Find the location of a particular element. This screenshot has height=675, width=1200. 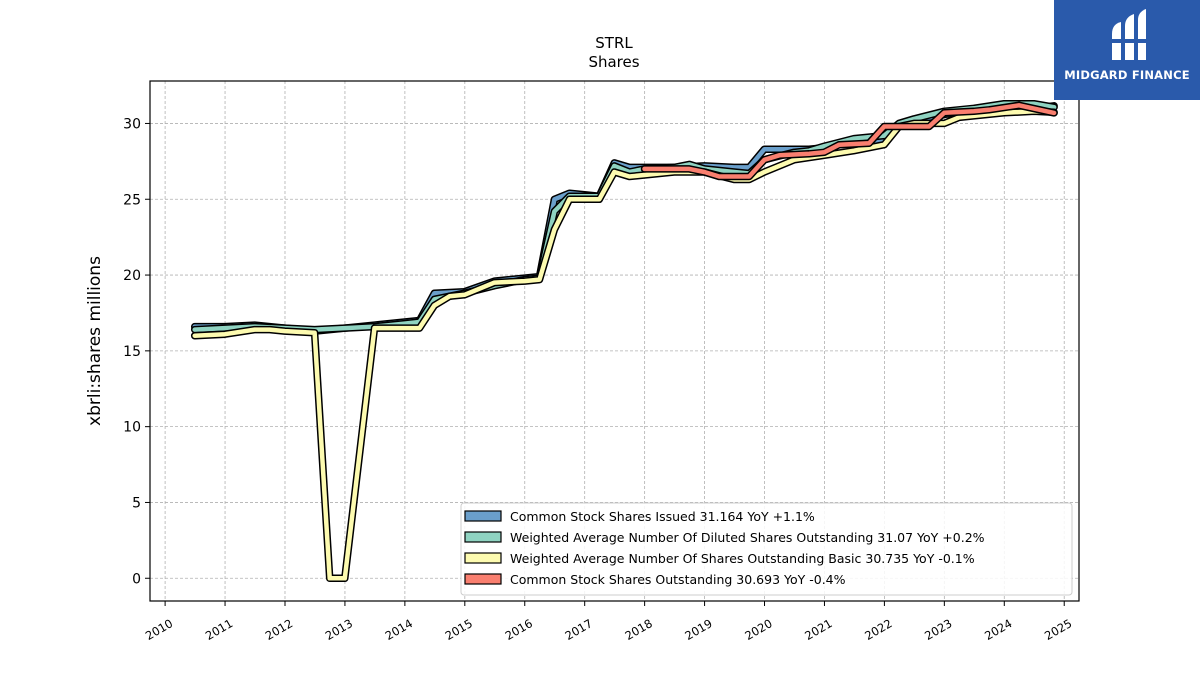

x-tick-label: 2011 is located at coordinates (219, 629).